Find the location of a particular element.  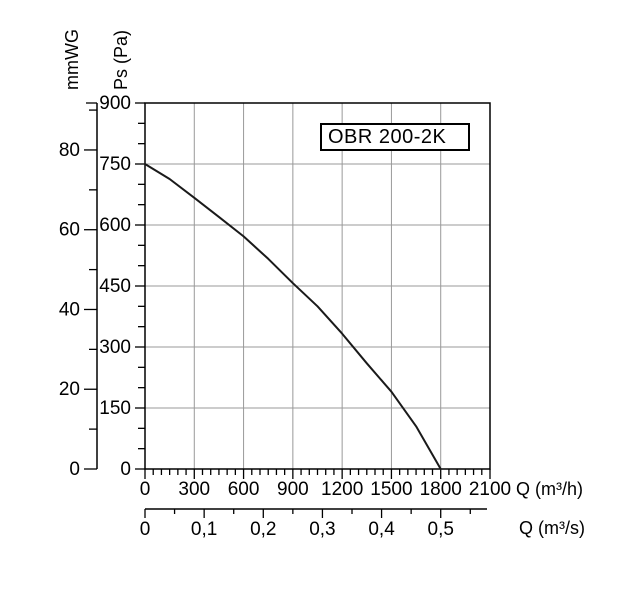

ps-tick-label: 450 is located at coordinates (115, 286).